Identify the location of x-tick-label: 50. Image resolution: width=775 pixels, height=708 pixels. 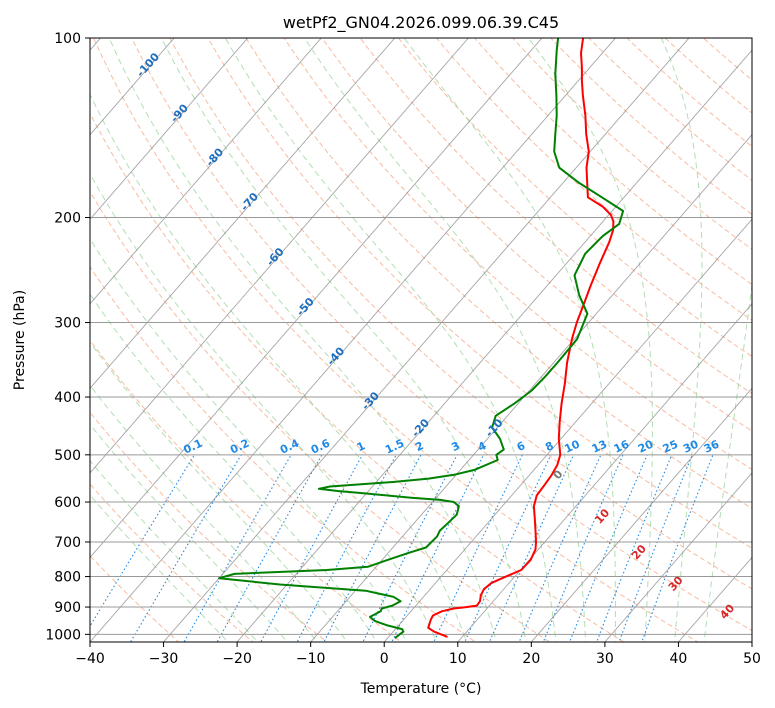
(752, 659).